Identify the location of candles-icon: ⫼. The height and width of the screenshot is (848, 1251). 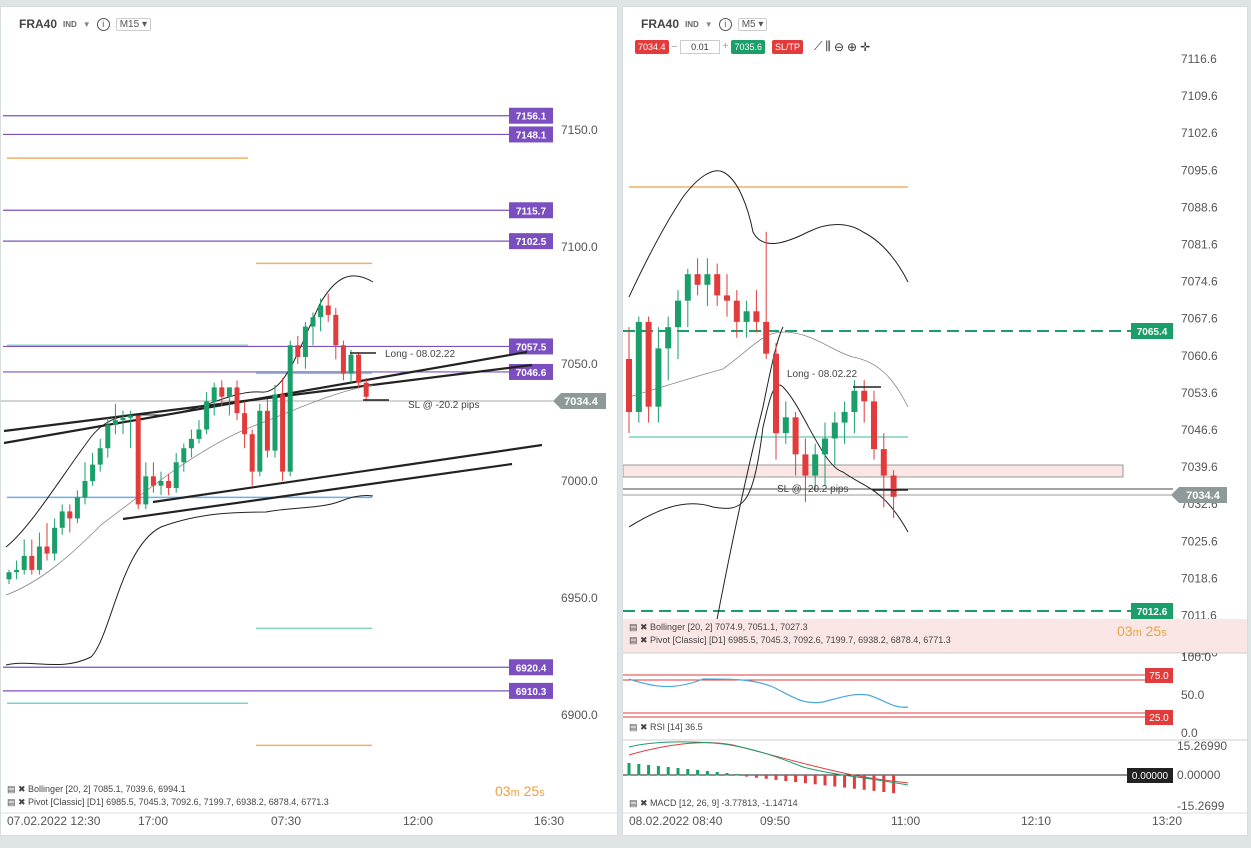
(828, 46).